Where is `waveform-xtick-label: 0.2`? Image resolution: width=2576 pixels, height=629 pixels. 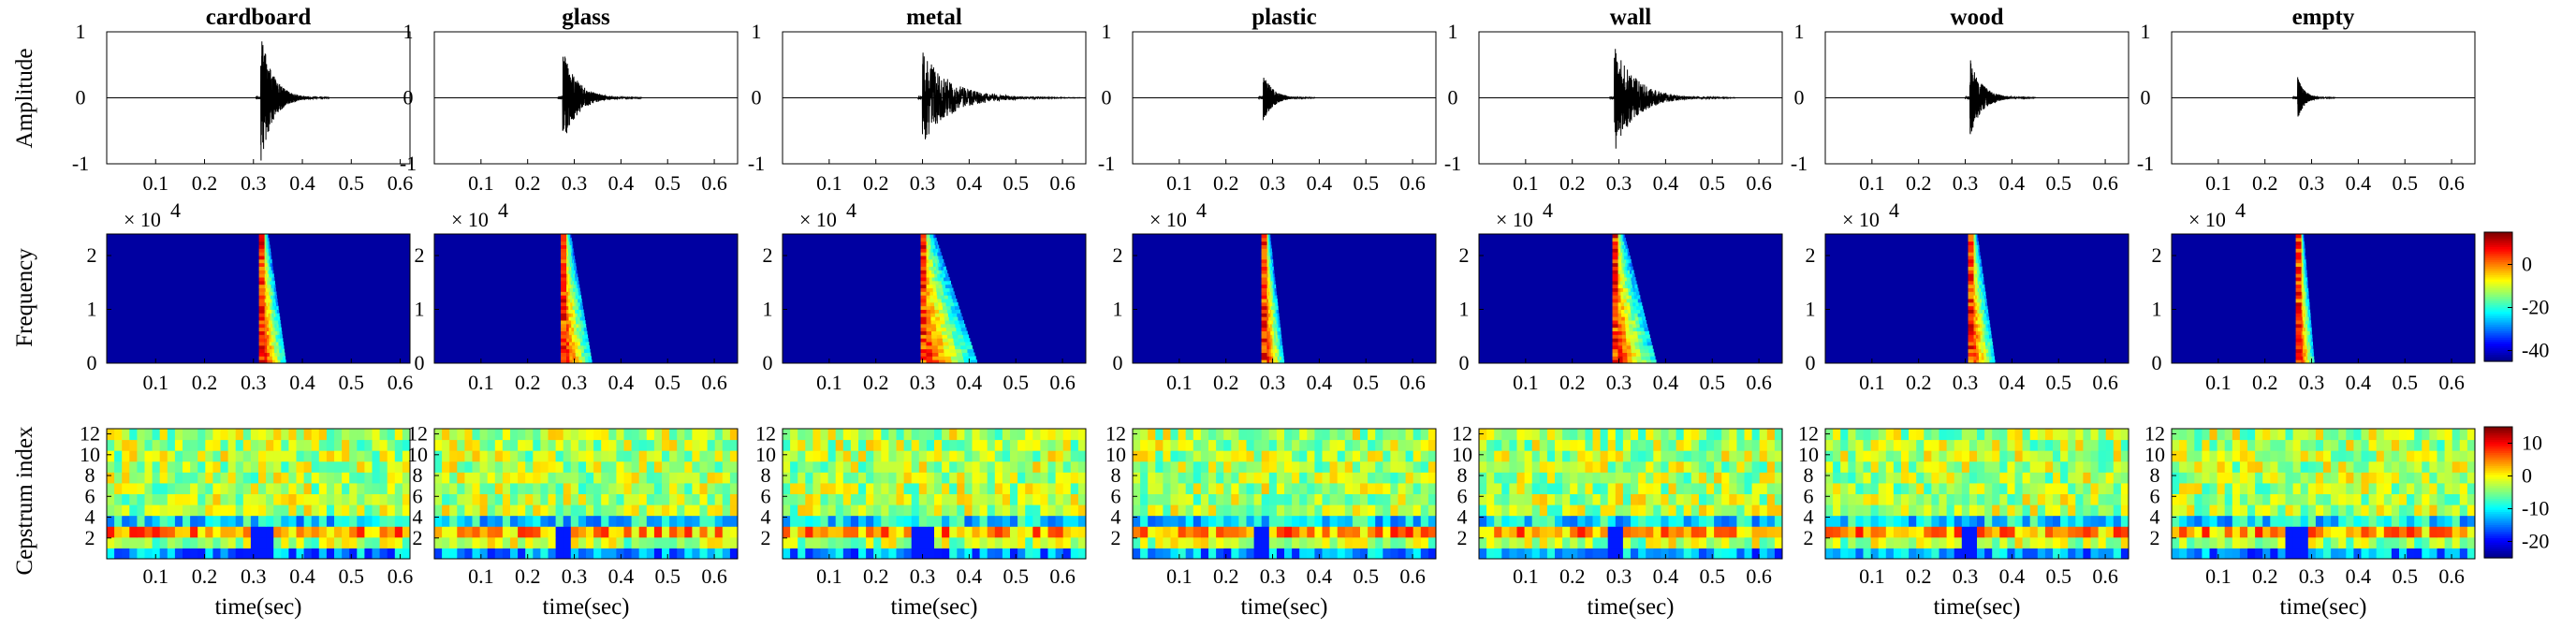
waveform-xtick-label: 0.2 is located at coordinates (205, 183).